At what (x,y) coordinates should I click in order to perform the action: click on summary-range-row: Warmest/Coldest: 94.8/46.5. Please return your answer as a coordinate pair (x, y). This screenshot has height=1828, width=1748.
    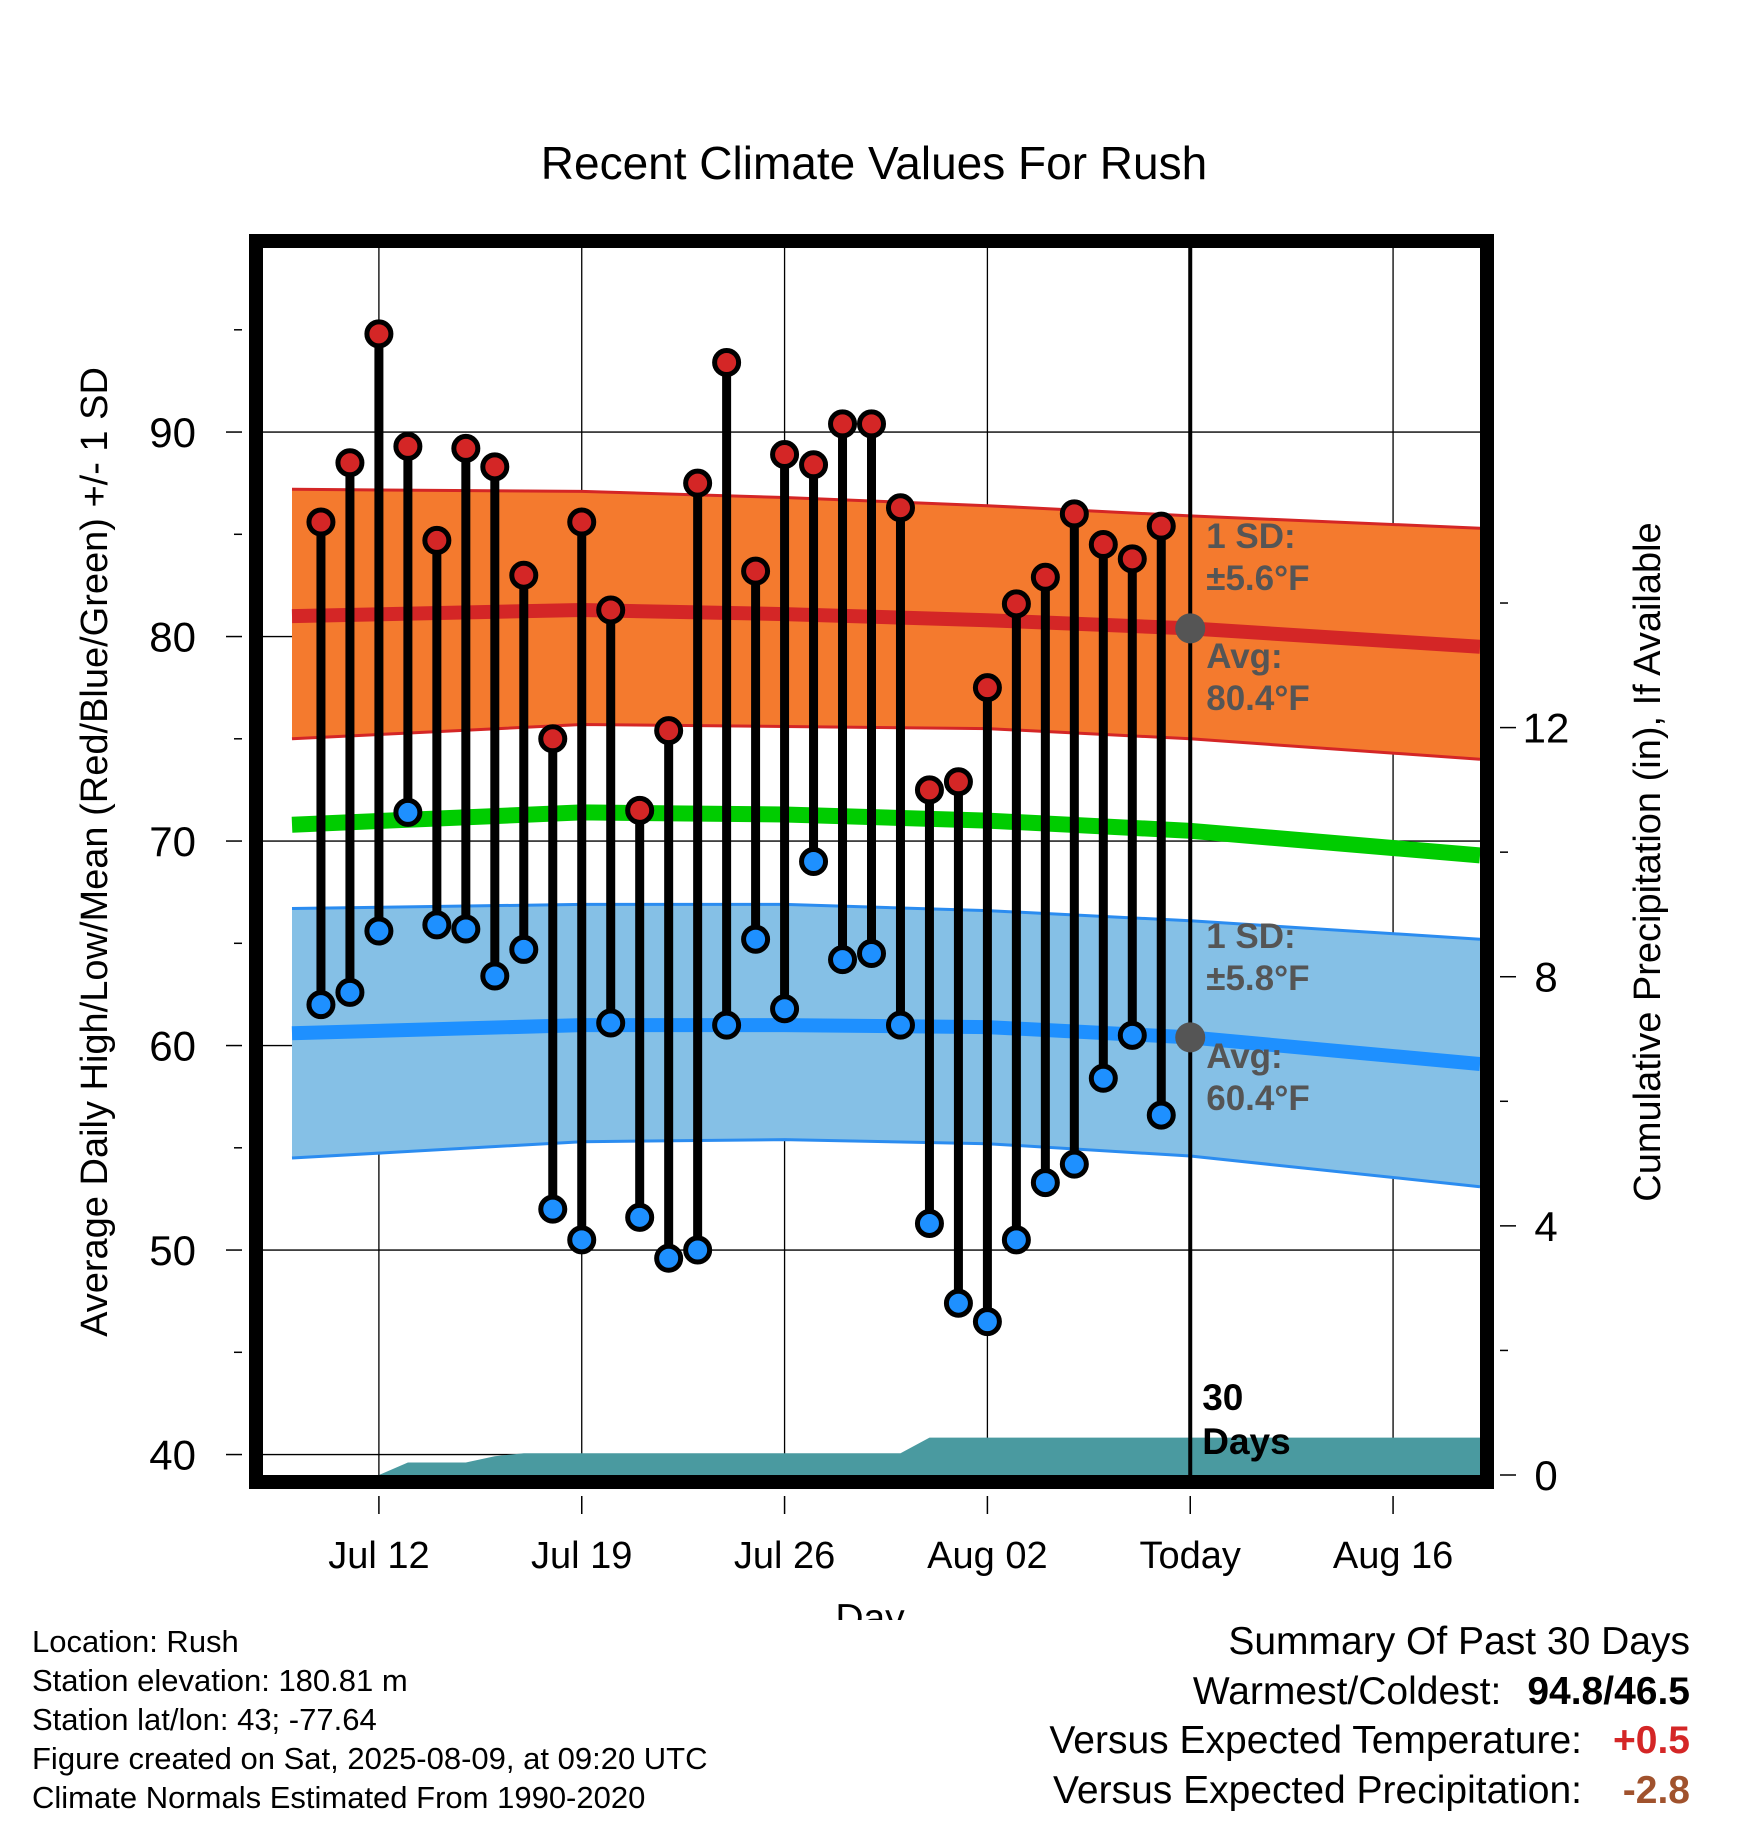
    Looking at the image, I should click on (1369, 1692).